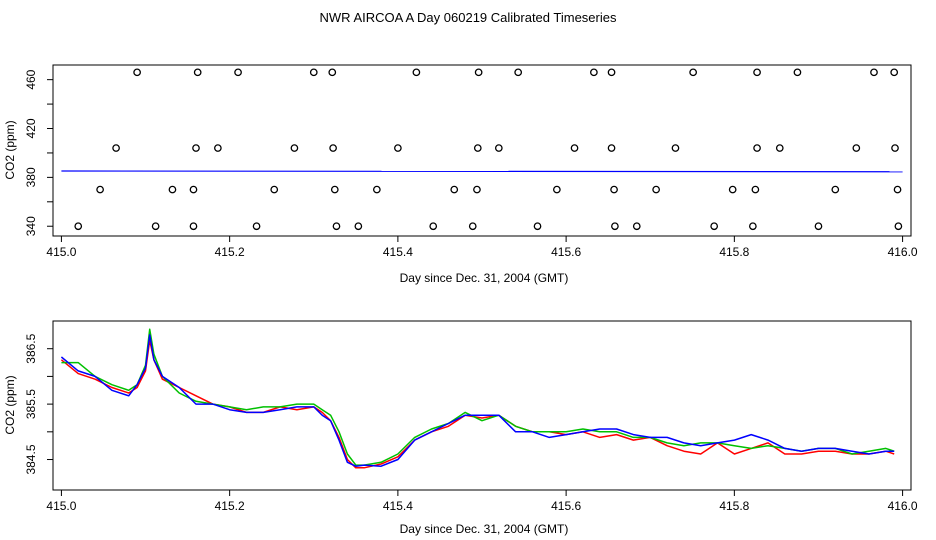 The image size is (936, 540). What do you see at coordinates (10, 404) in the screenshot?
I see `calibrated-y-axis-label: CO2 (ppm)` at bounding box center [10, 404].